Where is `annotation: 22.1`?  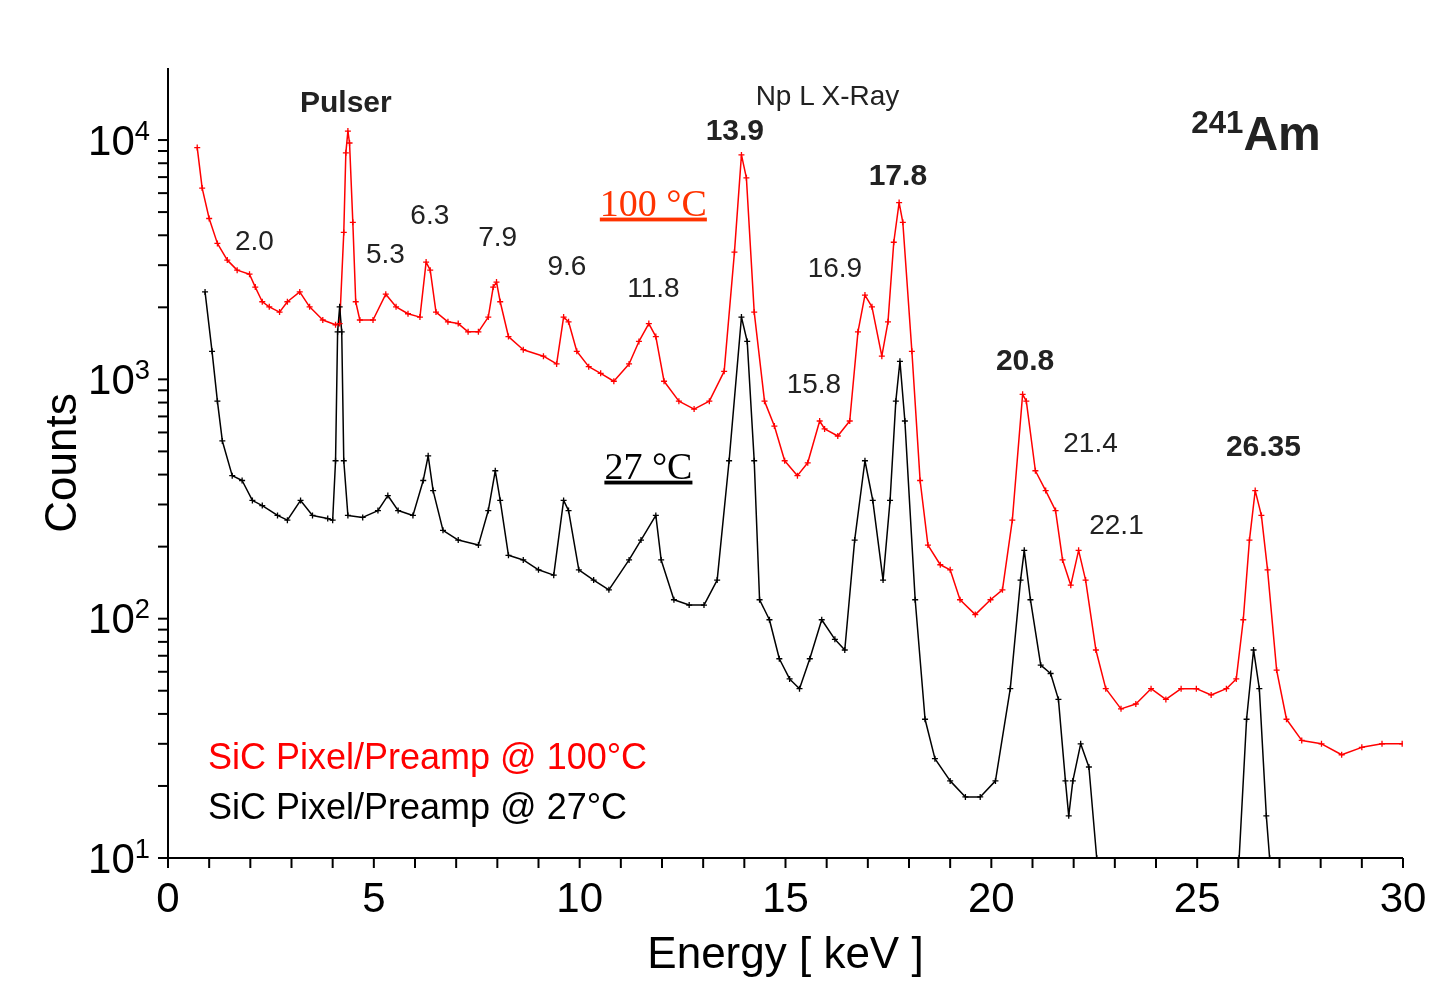 annotation: 22.1 is located at coordinates (1116, 524).